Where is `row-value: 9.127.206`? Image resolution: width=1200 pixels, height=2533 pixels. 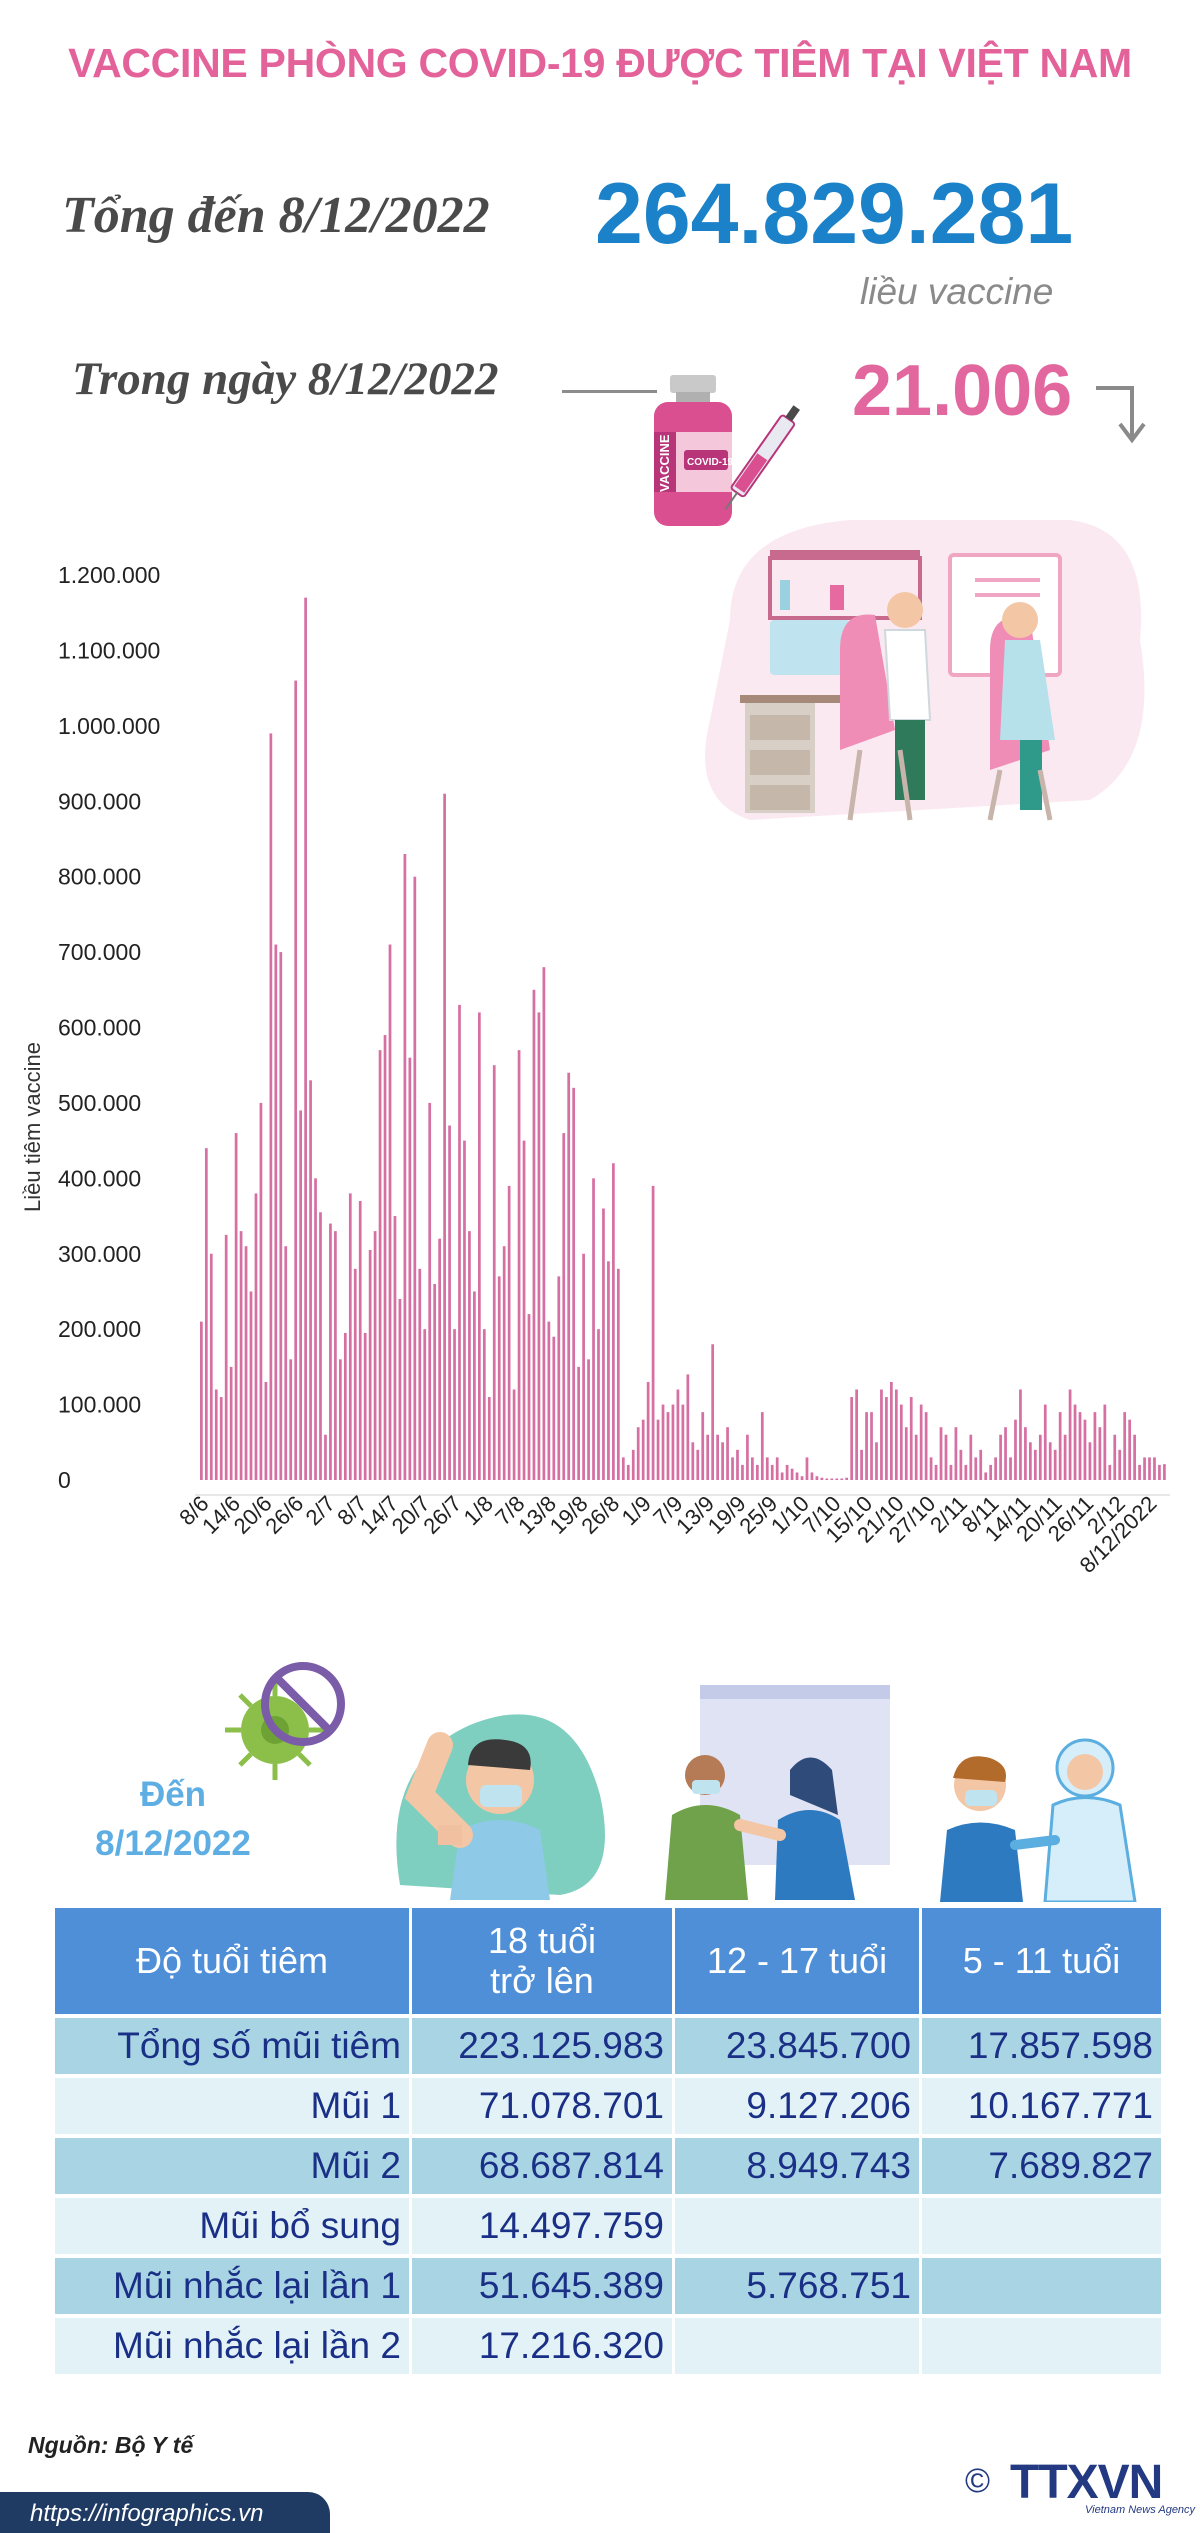
row-value: 9.127.206 is located at coordinates (797, 2106).